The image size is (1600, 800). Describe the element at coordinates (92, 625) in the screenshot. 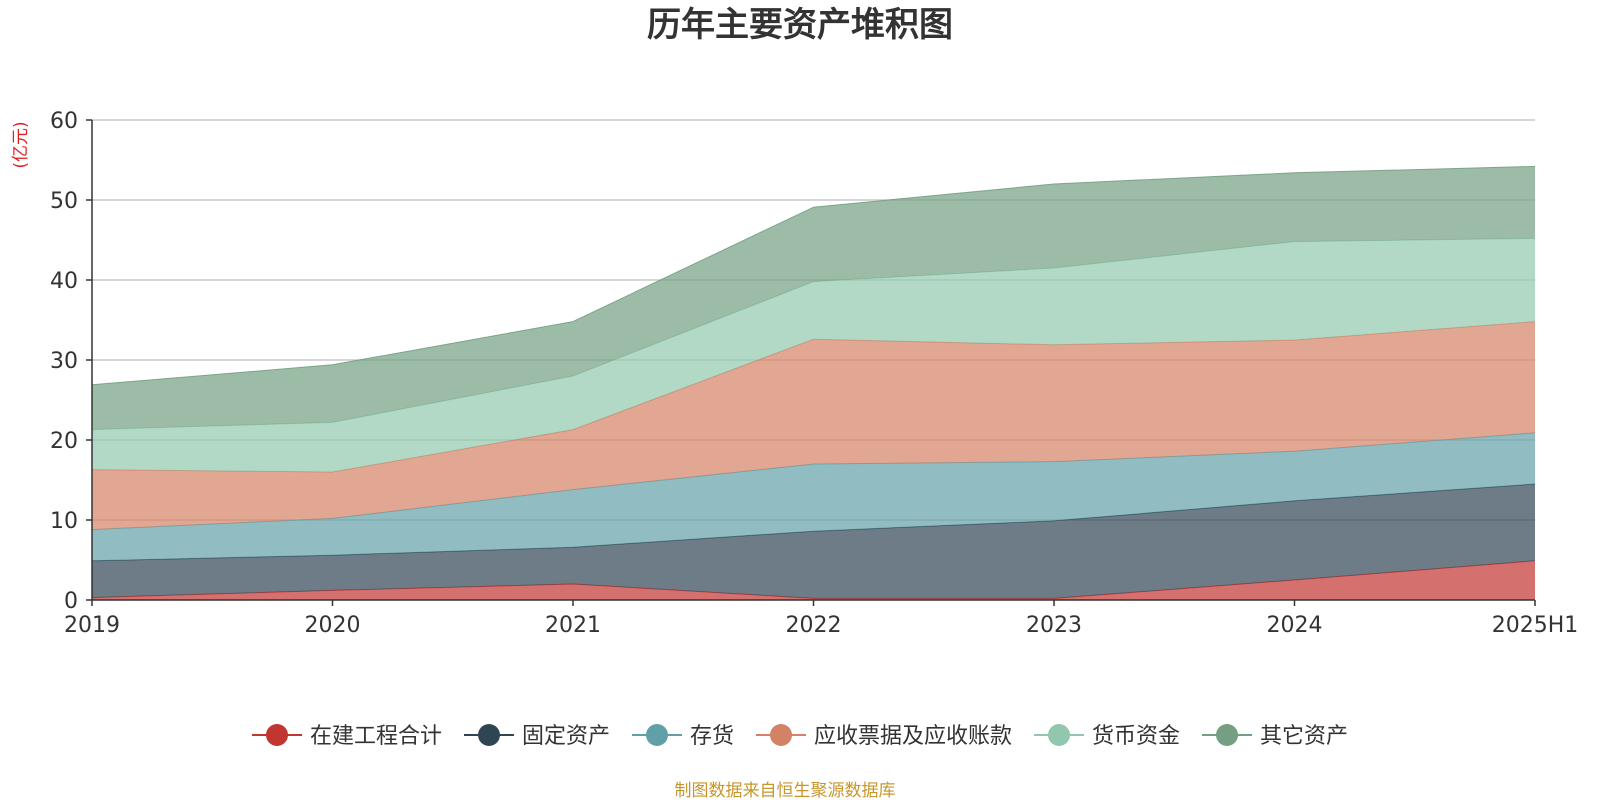

I see `x-tick-label-0: 2019` at that location.